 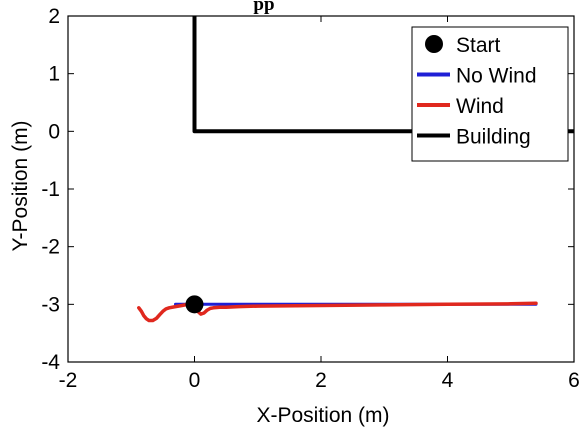 I want to click on legend-label-building: Building, so click(x=493, y=137).